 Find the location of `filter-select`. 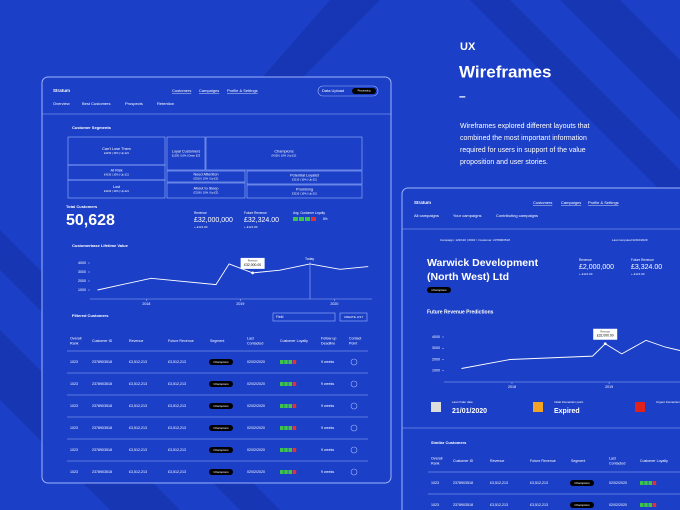

filter-select is located at coordinates (304, 317).